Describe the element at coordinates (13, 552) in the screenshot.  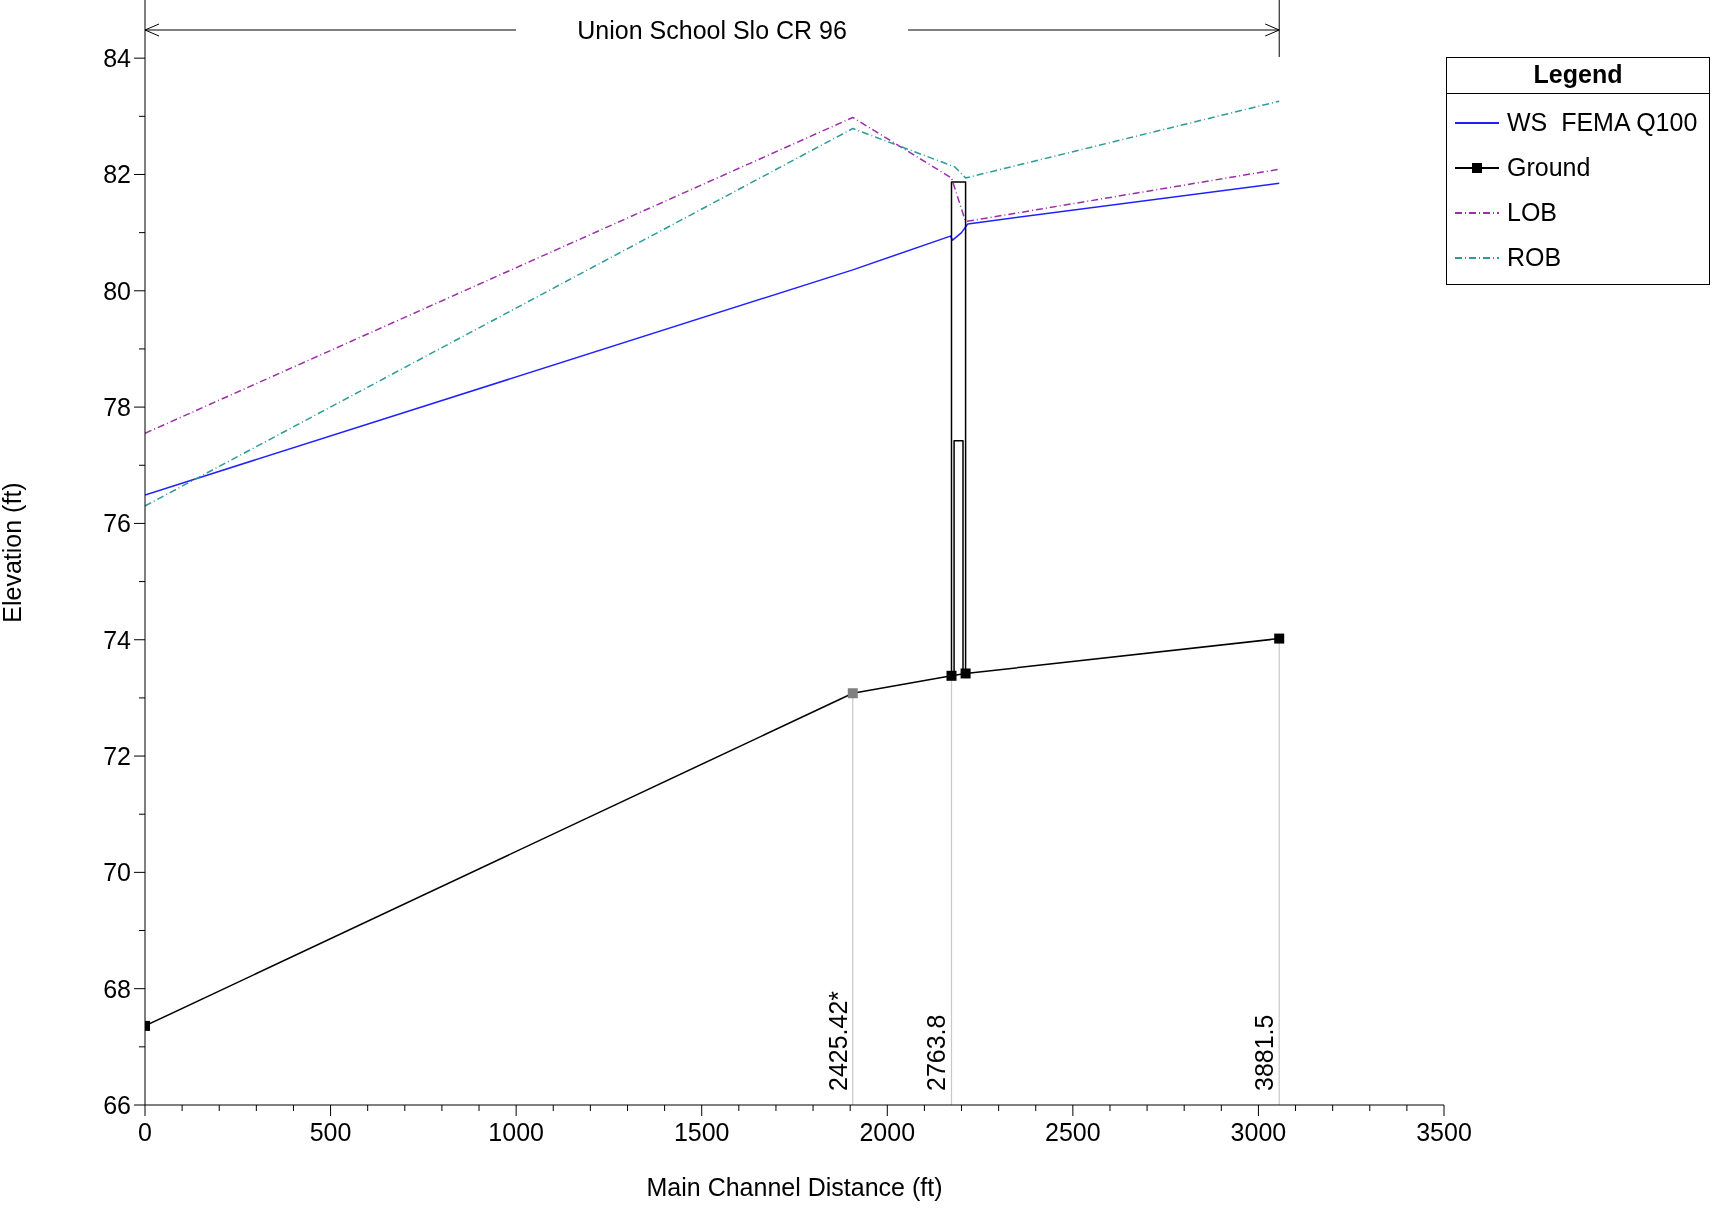
I see `y-axis-title: Elevation (ft)` at that location.